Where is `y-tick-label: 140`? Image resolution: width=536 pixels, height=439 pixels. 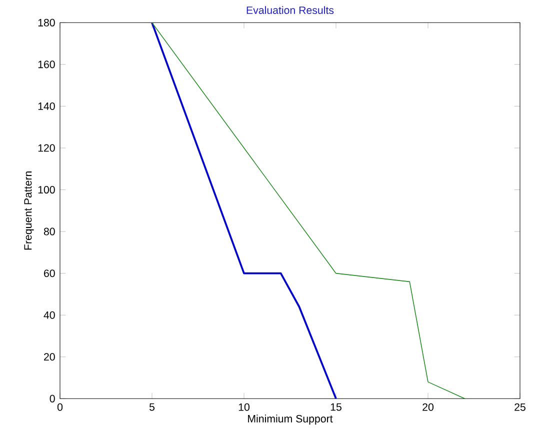
y-tick-label: 140 is located at coordinates (46, 106).